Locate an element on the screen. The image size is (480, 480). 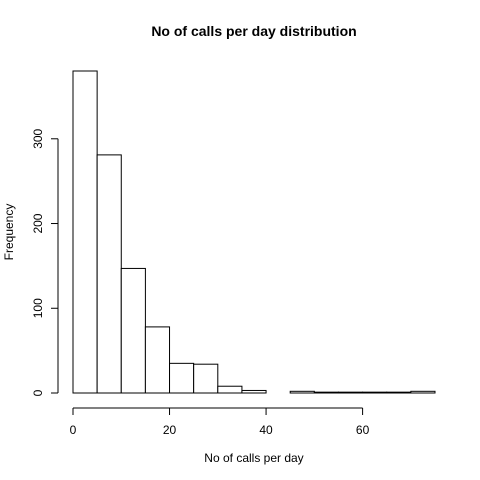
x-tick-label-40: 40 is located at coordinates (266, 430).